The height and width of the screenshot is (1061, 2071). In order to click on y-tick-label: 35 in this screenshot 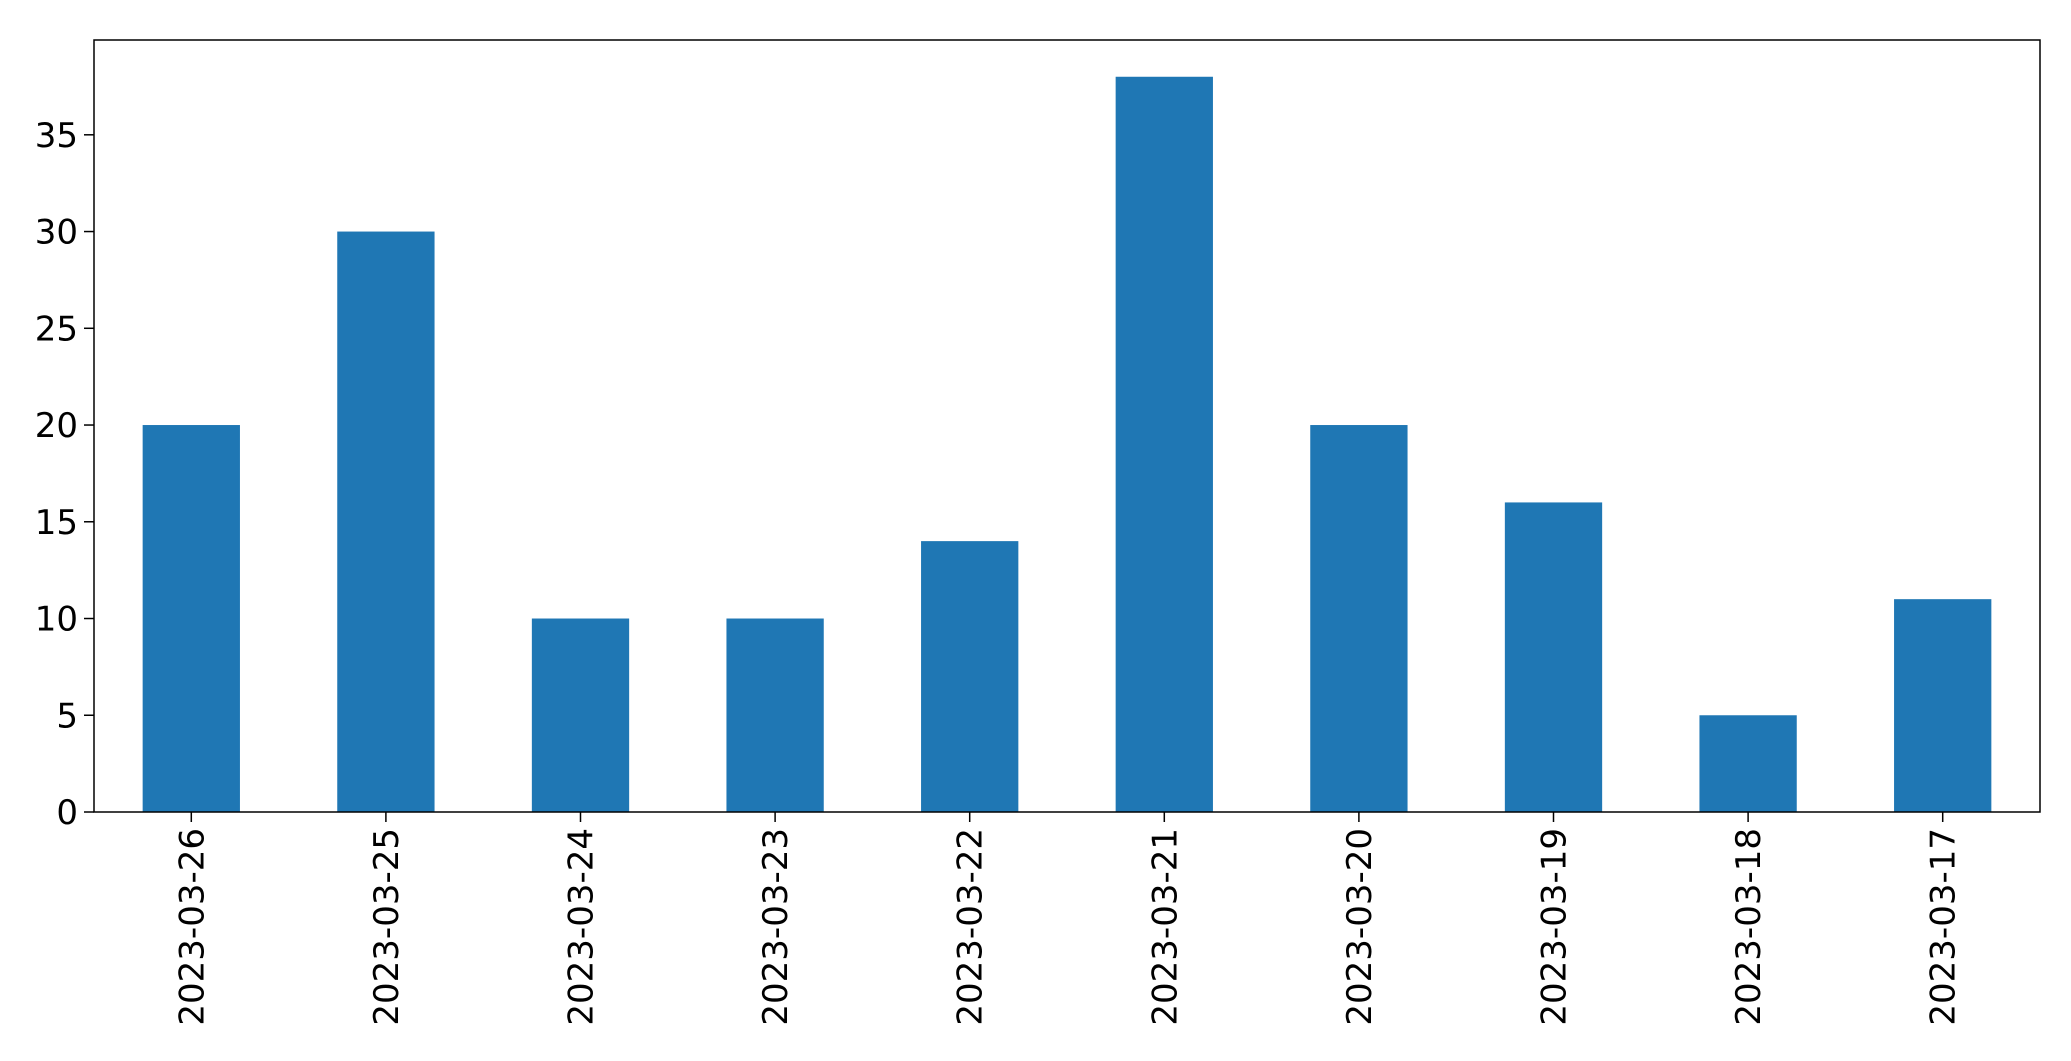, I will do `click(56, 136)`.